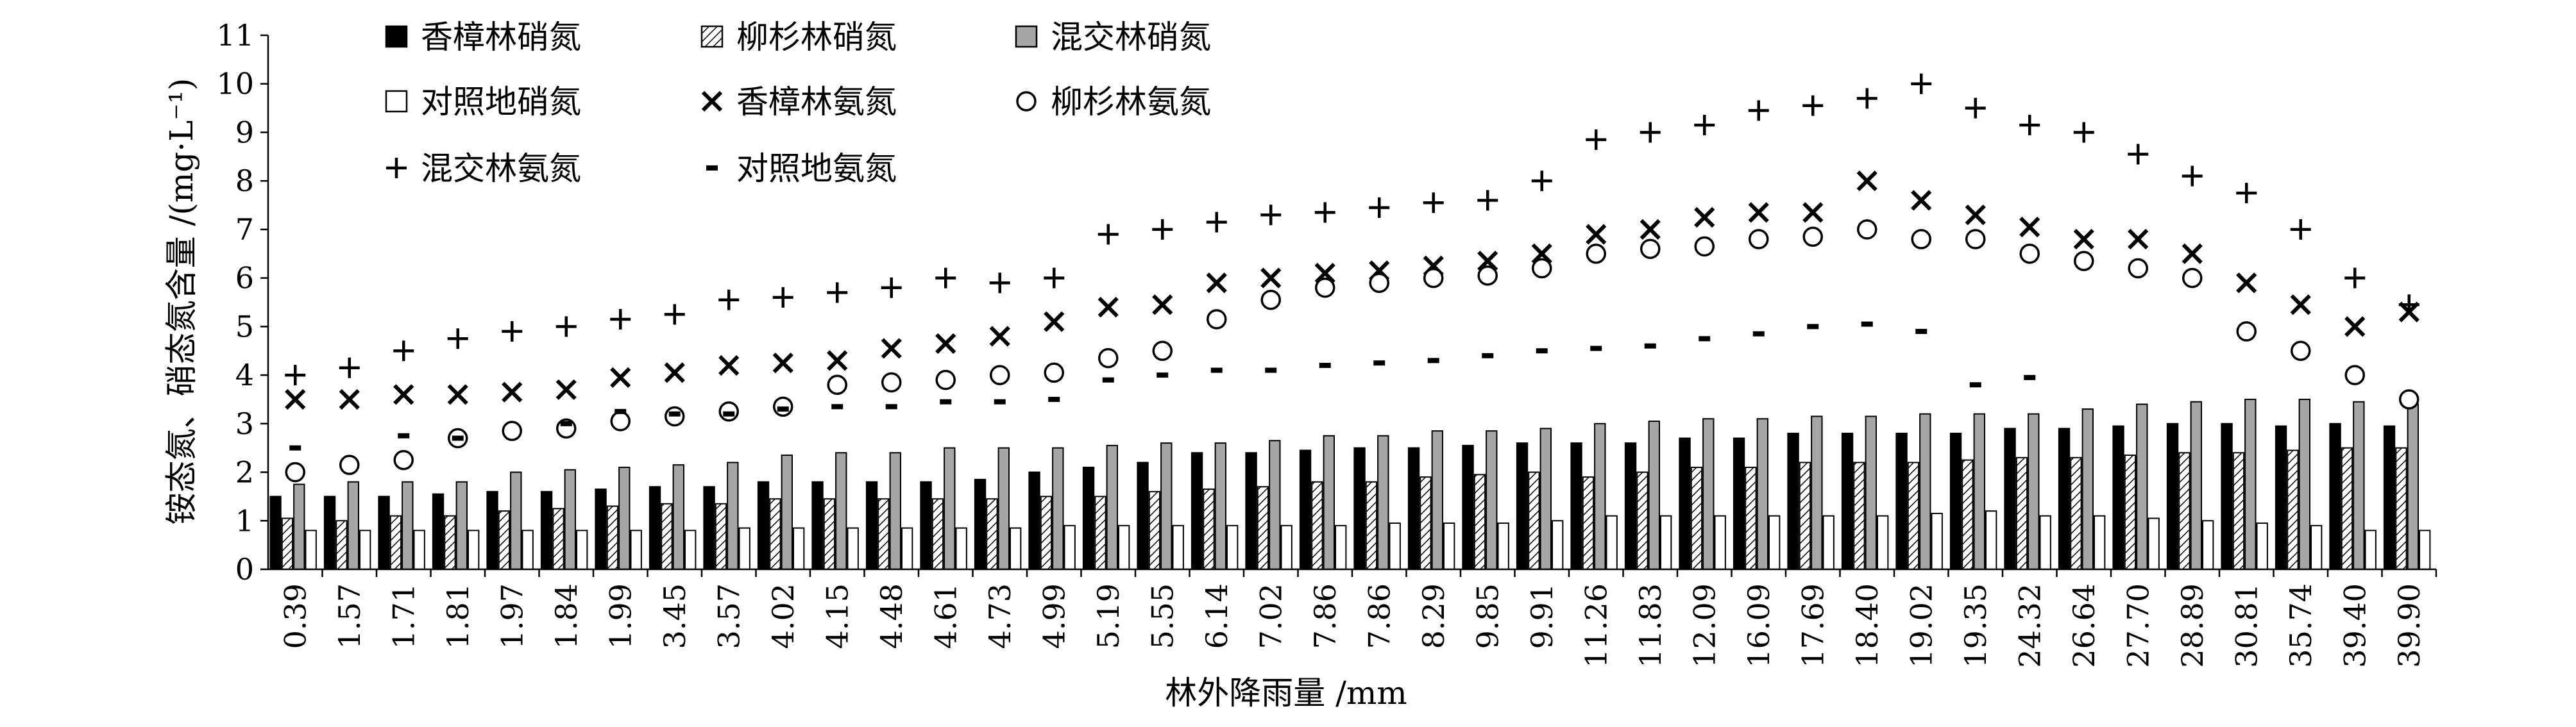 The image size is (2576, 727). Describe the element at coordinates (2138, 625) in the screenshot. I see `x-tick-label: 27.70` at that location.